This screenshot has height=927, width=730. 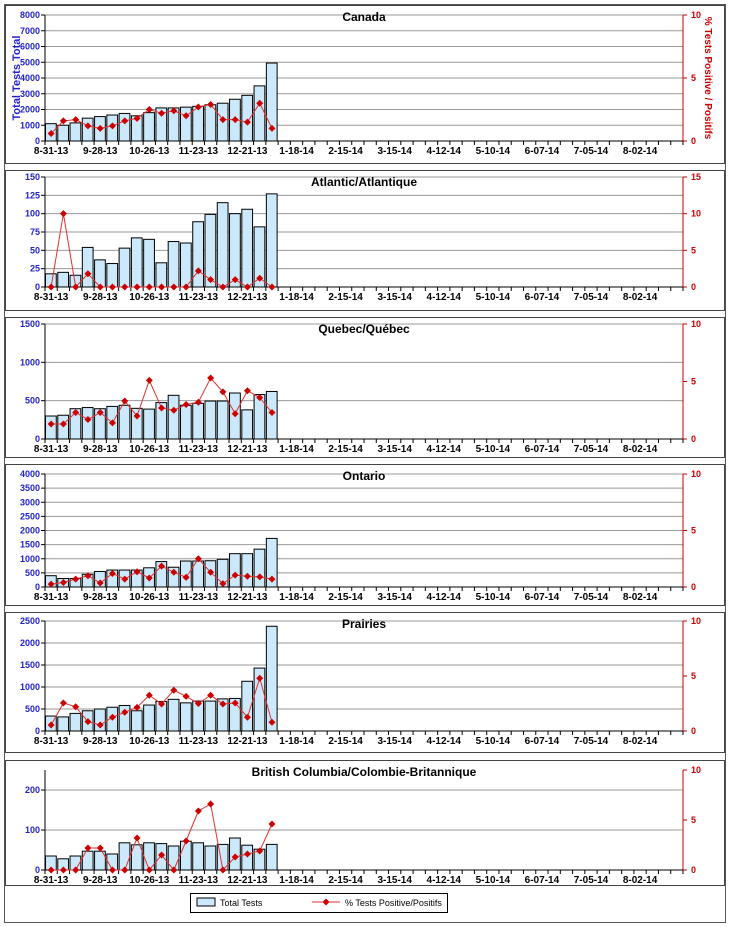 I want to click on x-tick-label: 5-10-14, so click(x=493, y=297).